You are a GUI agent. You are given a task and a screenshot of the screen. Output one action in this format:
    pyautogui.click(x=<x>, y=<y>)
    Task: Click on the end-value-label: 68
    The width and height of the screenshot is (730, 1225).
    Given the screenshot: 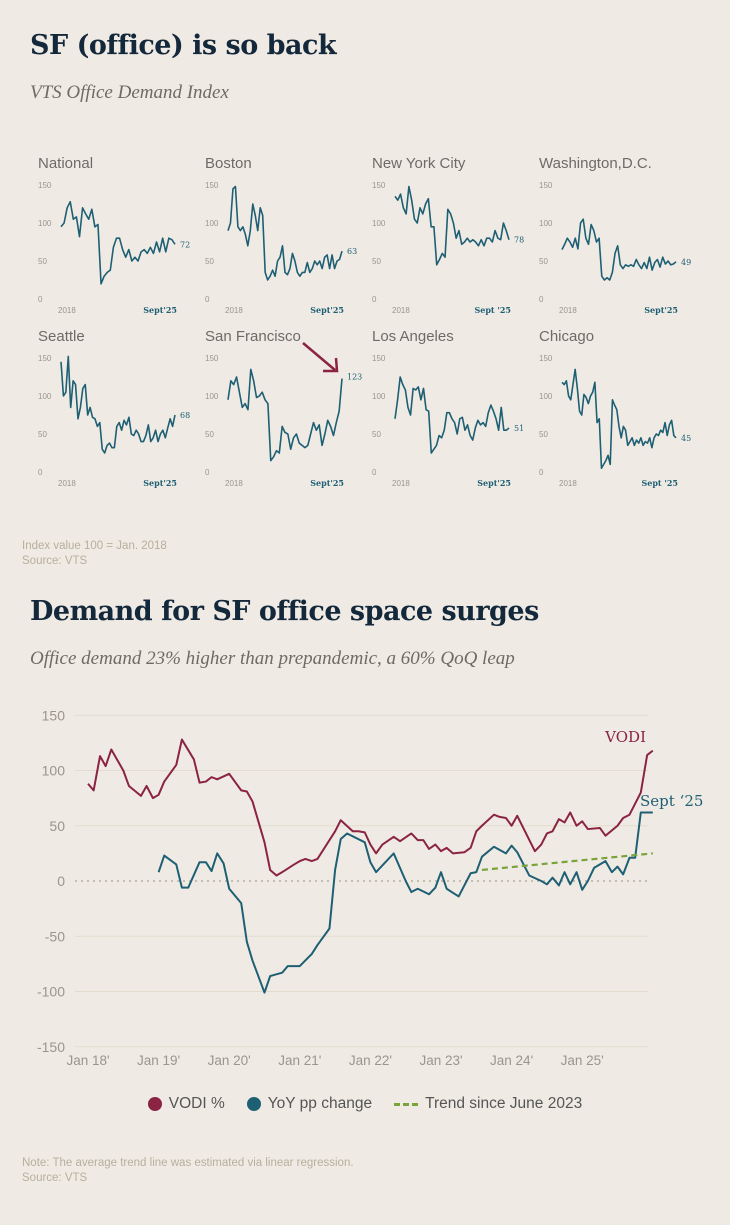 What is the action you would take?
    pyautogui.click(x=185, y=415)
    